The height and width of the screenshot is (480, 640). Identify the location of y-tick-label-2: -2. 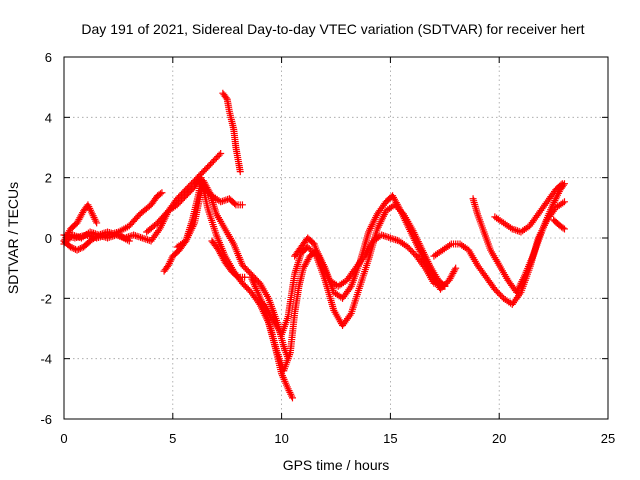
(46, 298).